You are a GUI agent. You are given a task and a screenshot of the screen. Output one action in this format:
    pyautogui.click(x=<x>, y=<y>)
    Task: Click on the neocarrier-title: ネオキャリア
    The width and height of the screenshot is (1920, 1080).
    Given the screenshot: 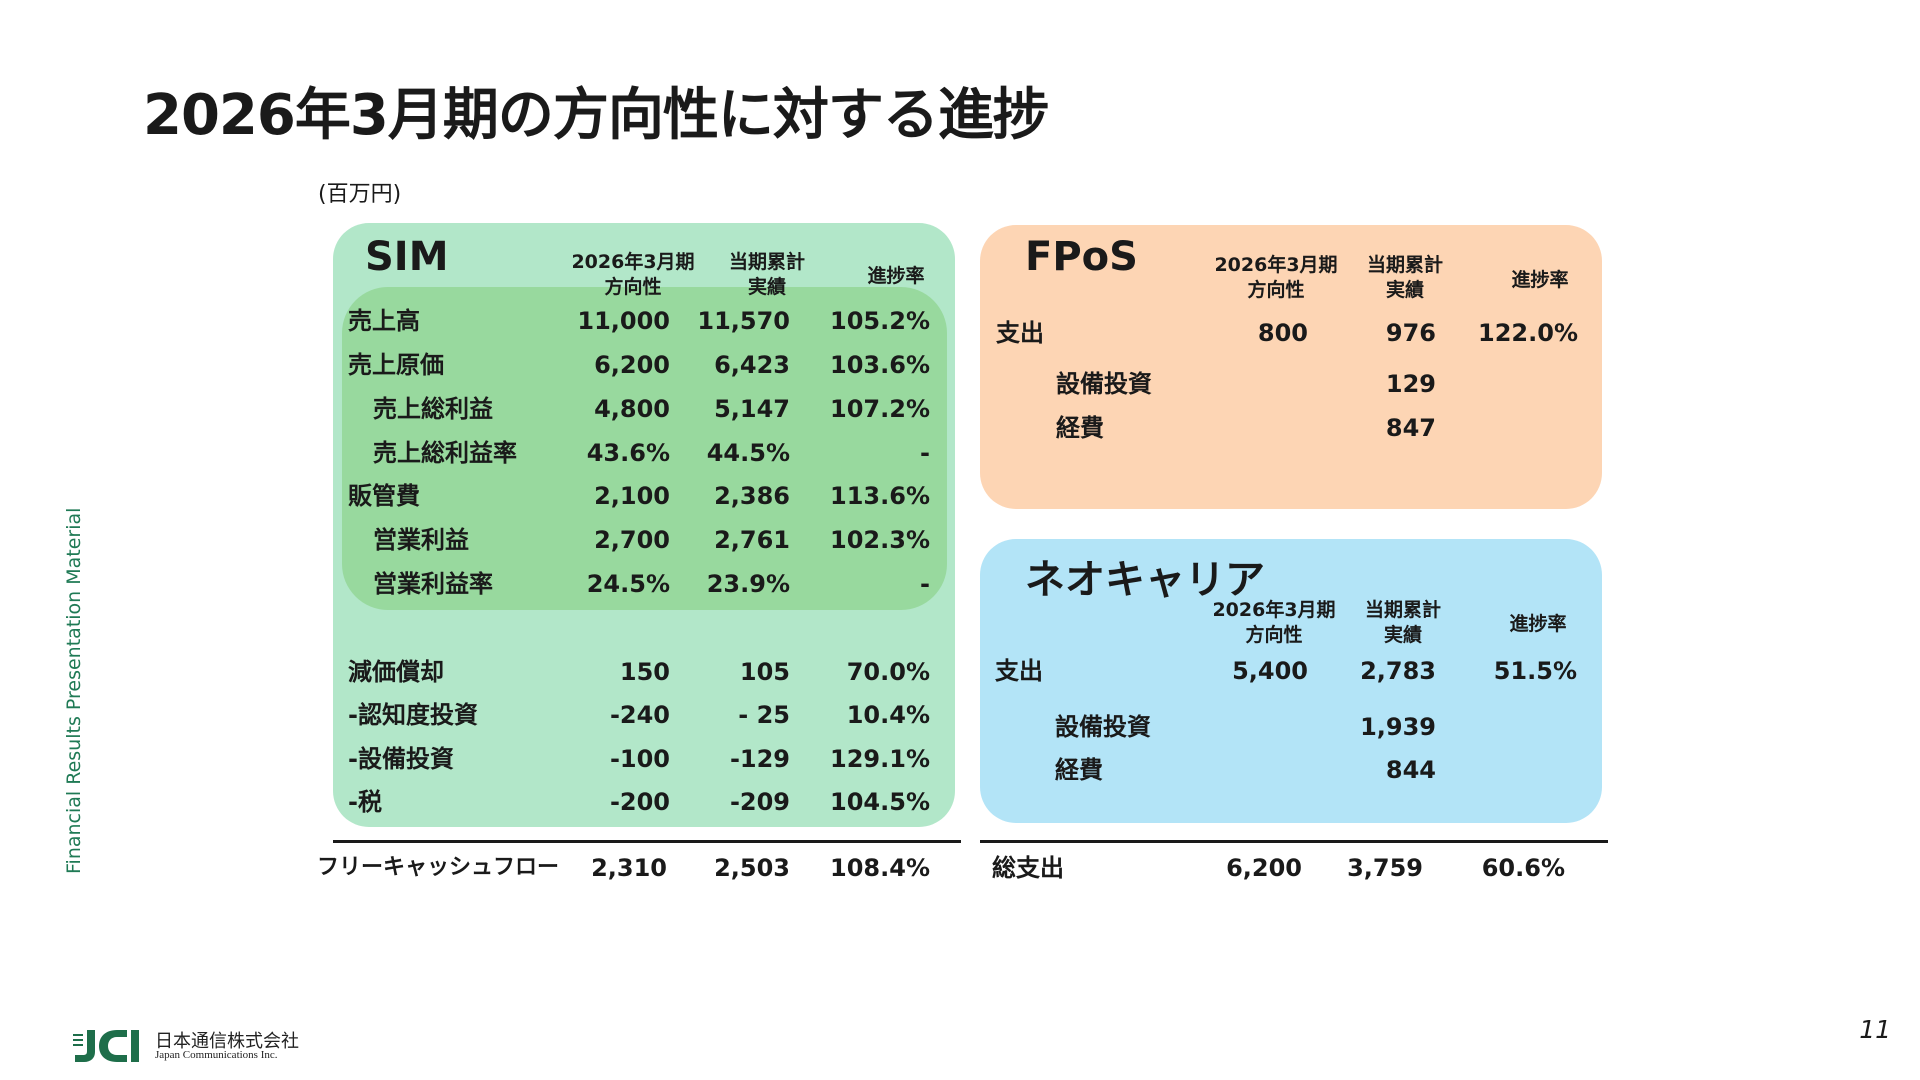 What is the action you would take?
    pyautogui.click(x=1145, y=580)
    